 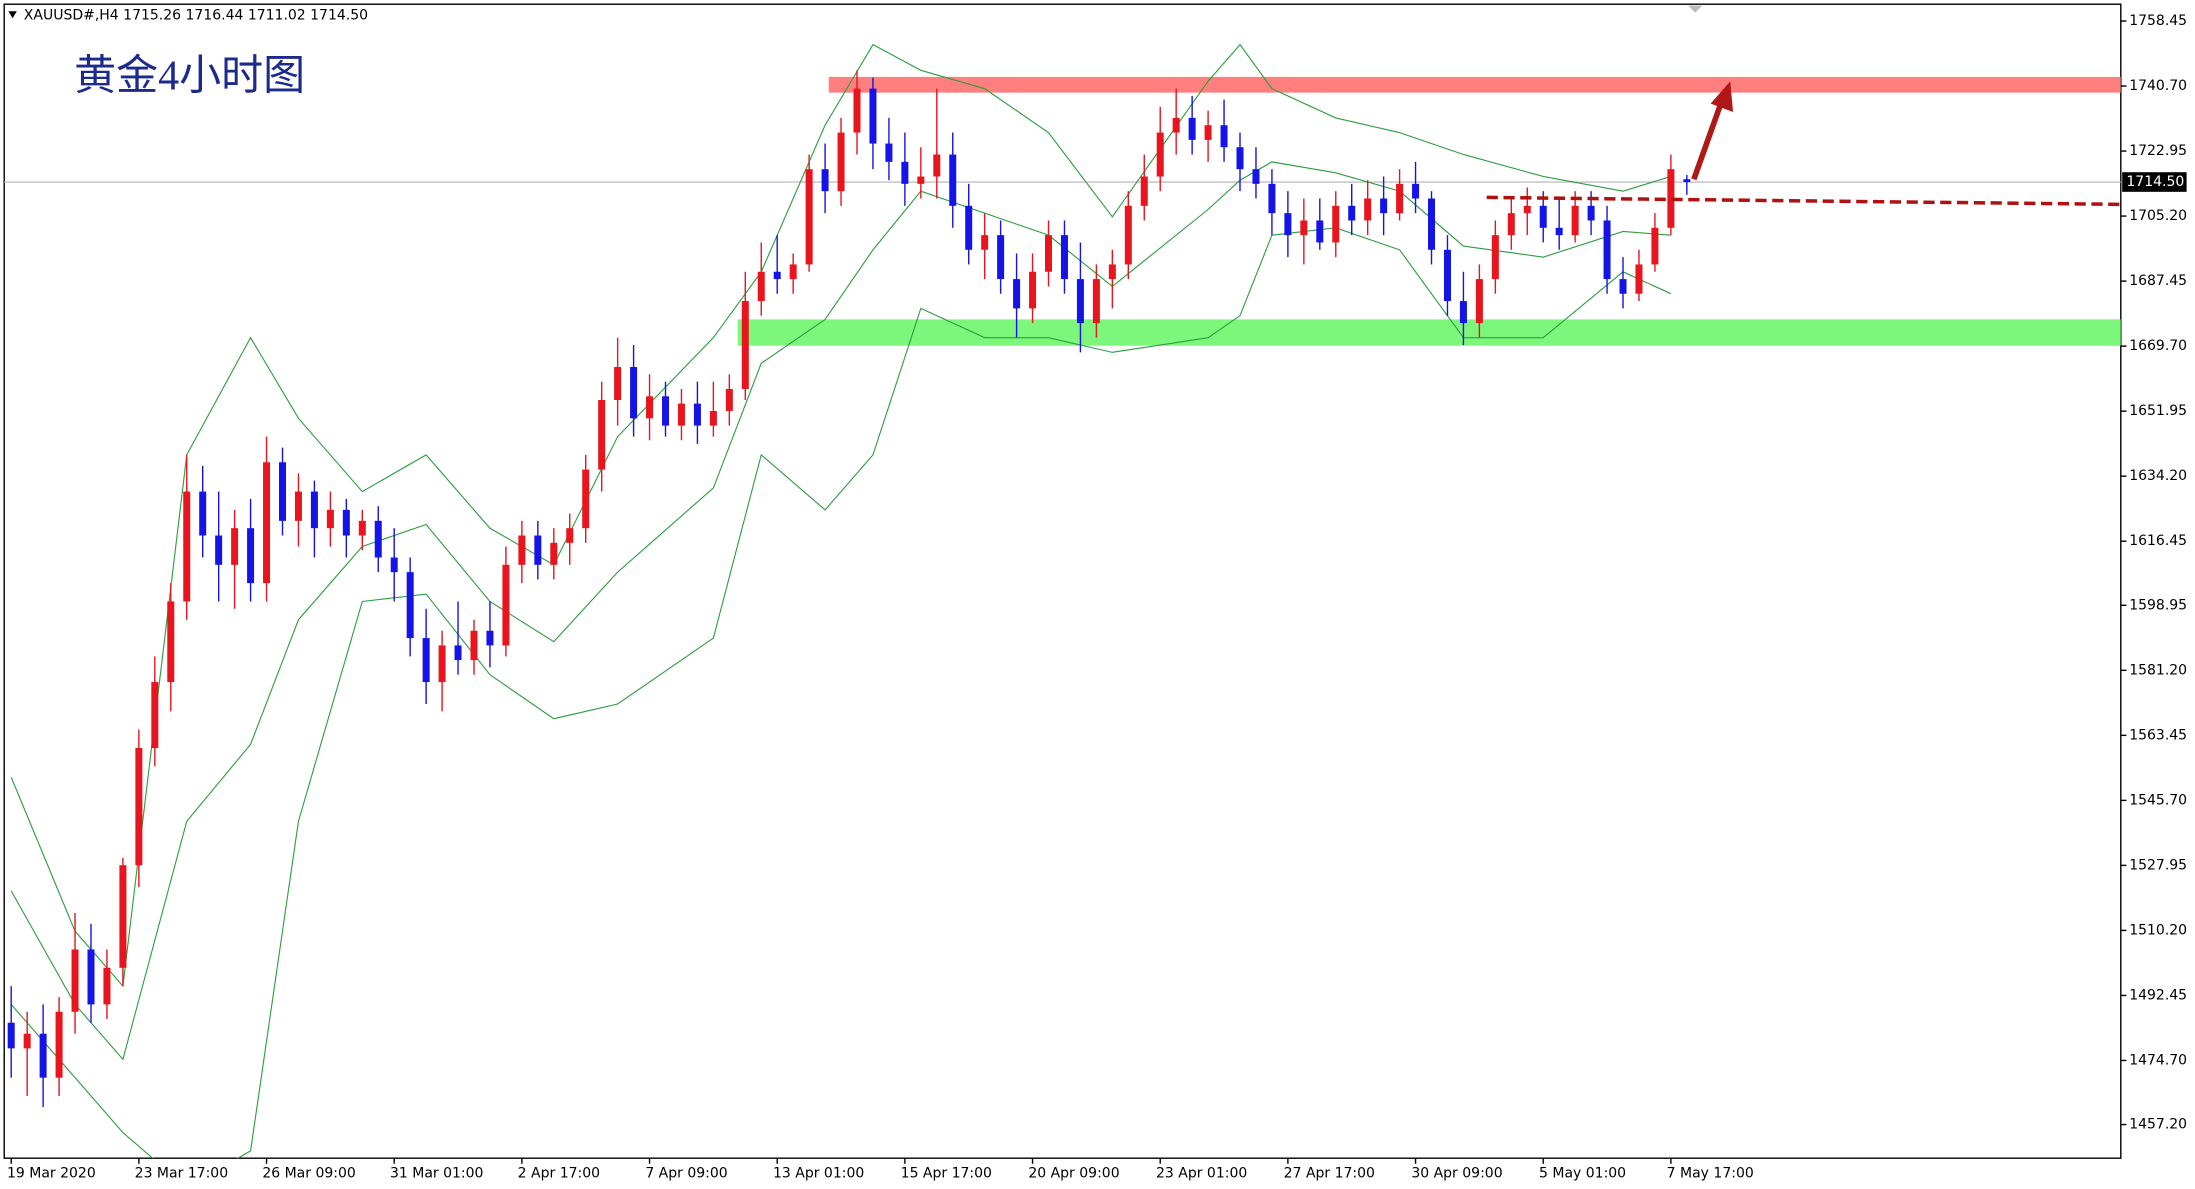 What do you see at coordinates (51, 1174) in the screenshot?
I see `x-tick-label: 19 Mar 2020` at bounding box center [51, 1174].